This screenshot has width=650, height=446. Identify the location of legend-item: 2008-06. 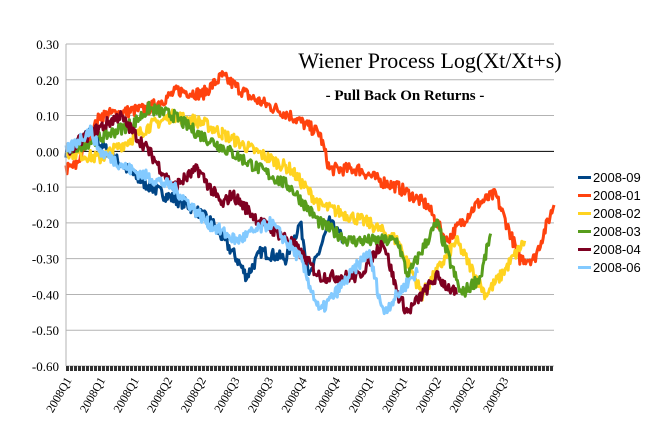
(609, 267).